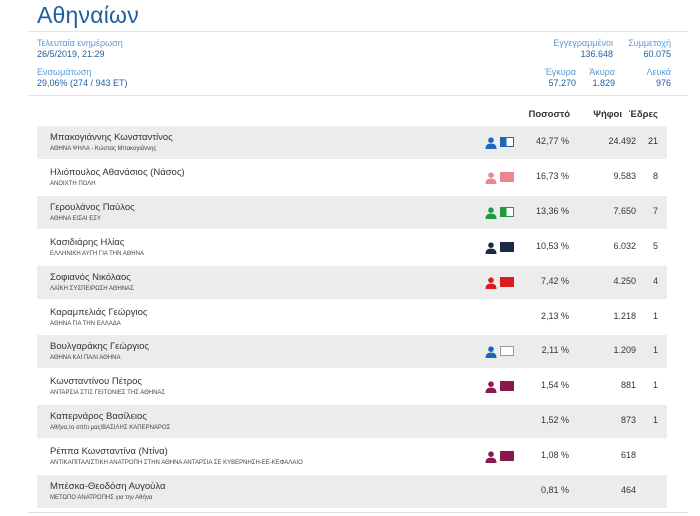 This screenshot has height=516, width=700. What do you see at coordinates (554, 490) in the screenshot?
I see `percent-cell: 0,81 %` at bounding box center [554, 490].